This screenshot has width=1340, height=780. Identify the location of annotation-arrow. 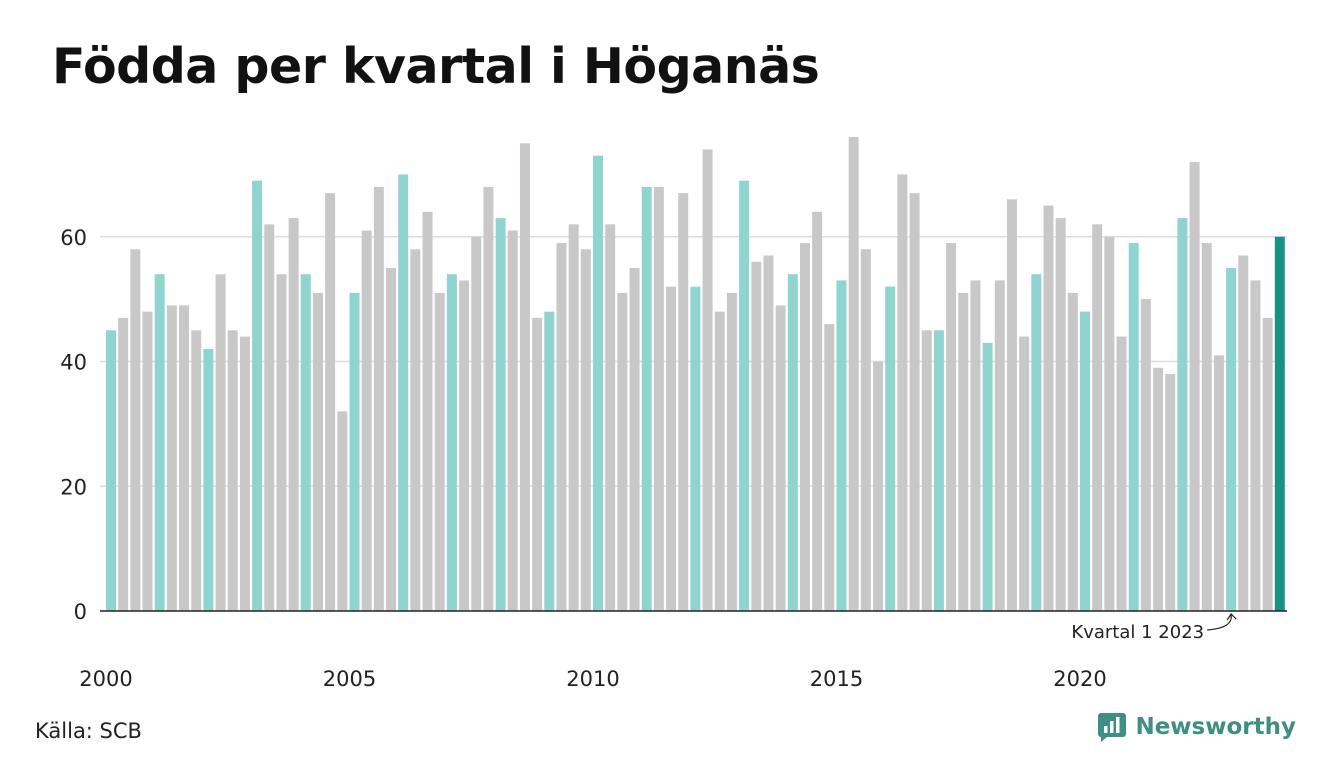
(1222, 622).